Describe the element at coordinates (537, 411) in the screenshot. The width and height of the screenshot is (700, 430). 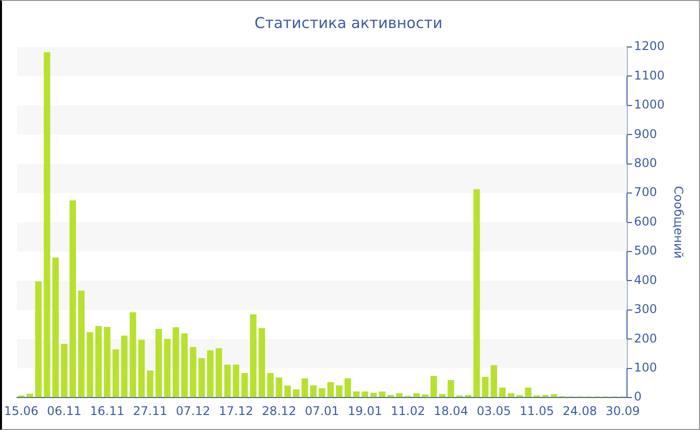
I see `x-tick-label: 11.05` at that location.